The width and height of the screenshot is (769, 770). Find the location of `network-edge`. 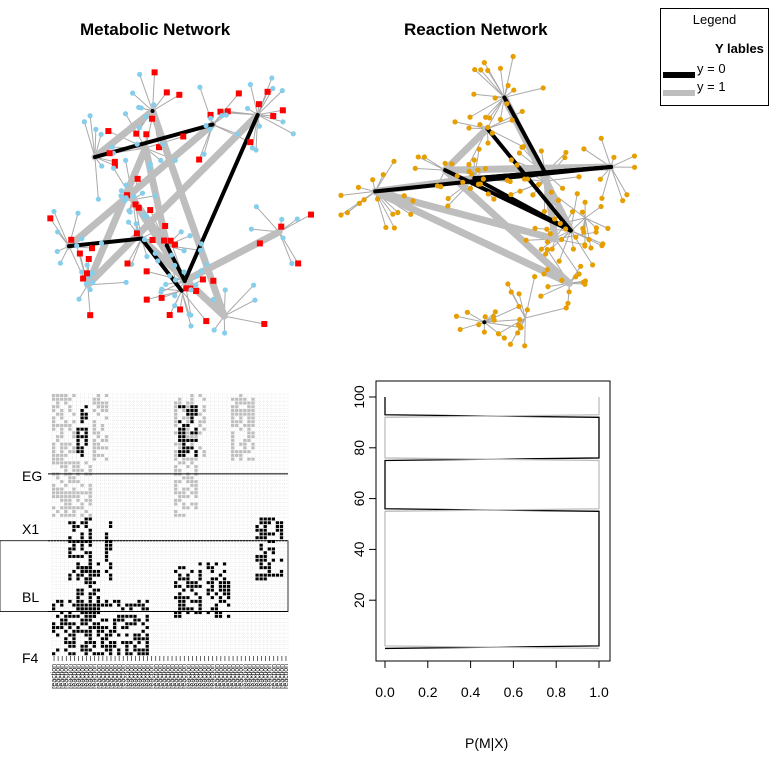

network-edge is located at coordinates (96, 178).